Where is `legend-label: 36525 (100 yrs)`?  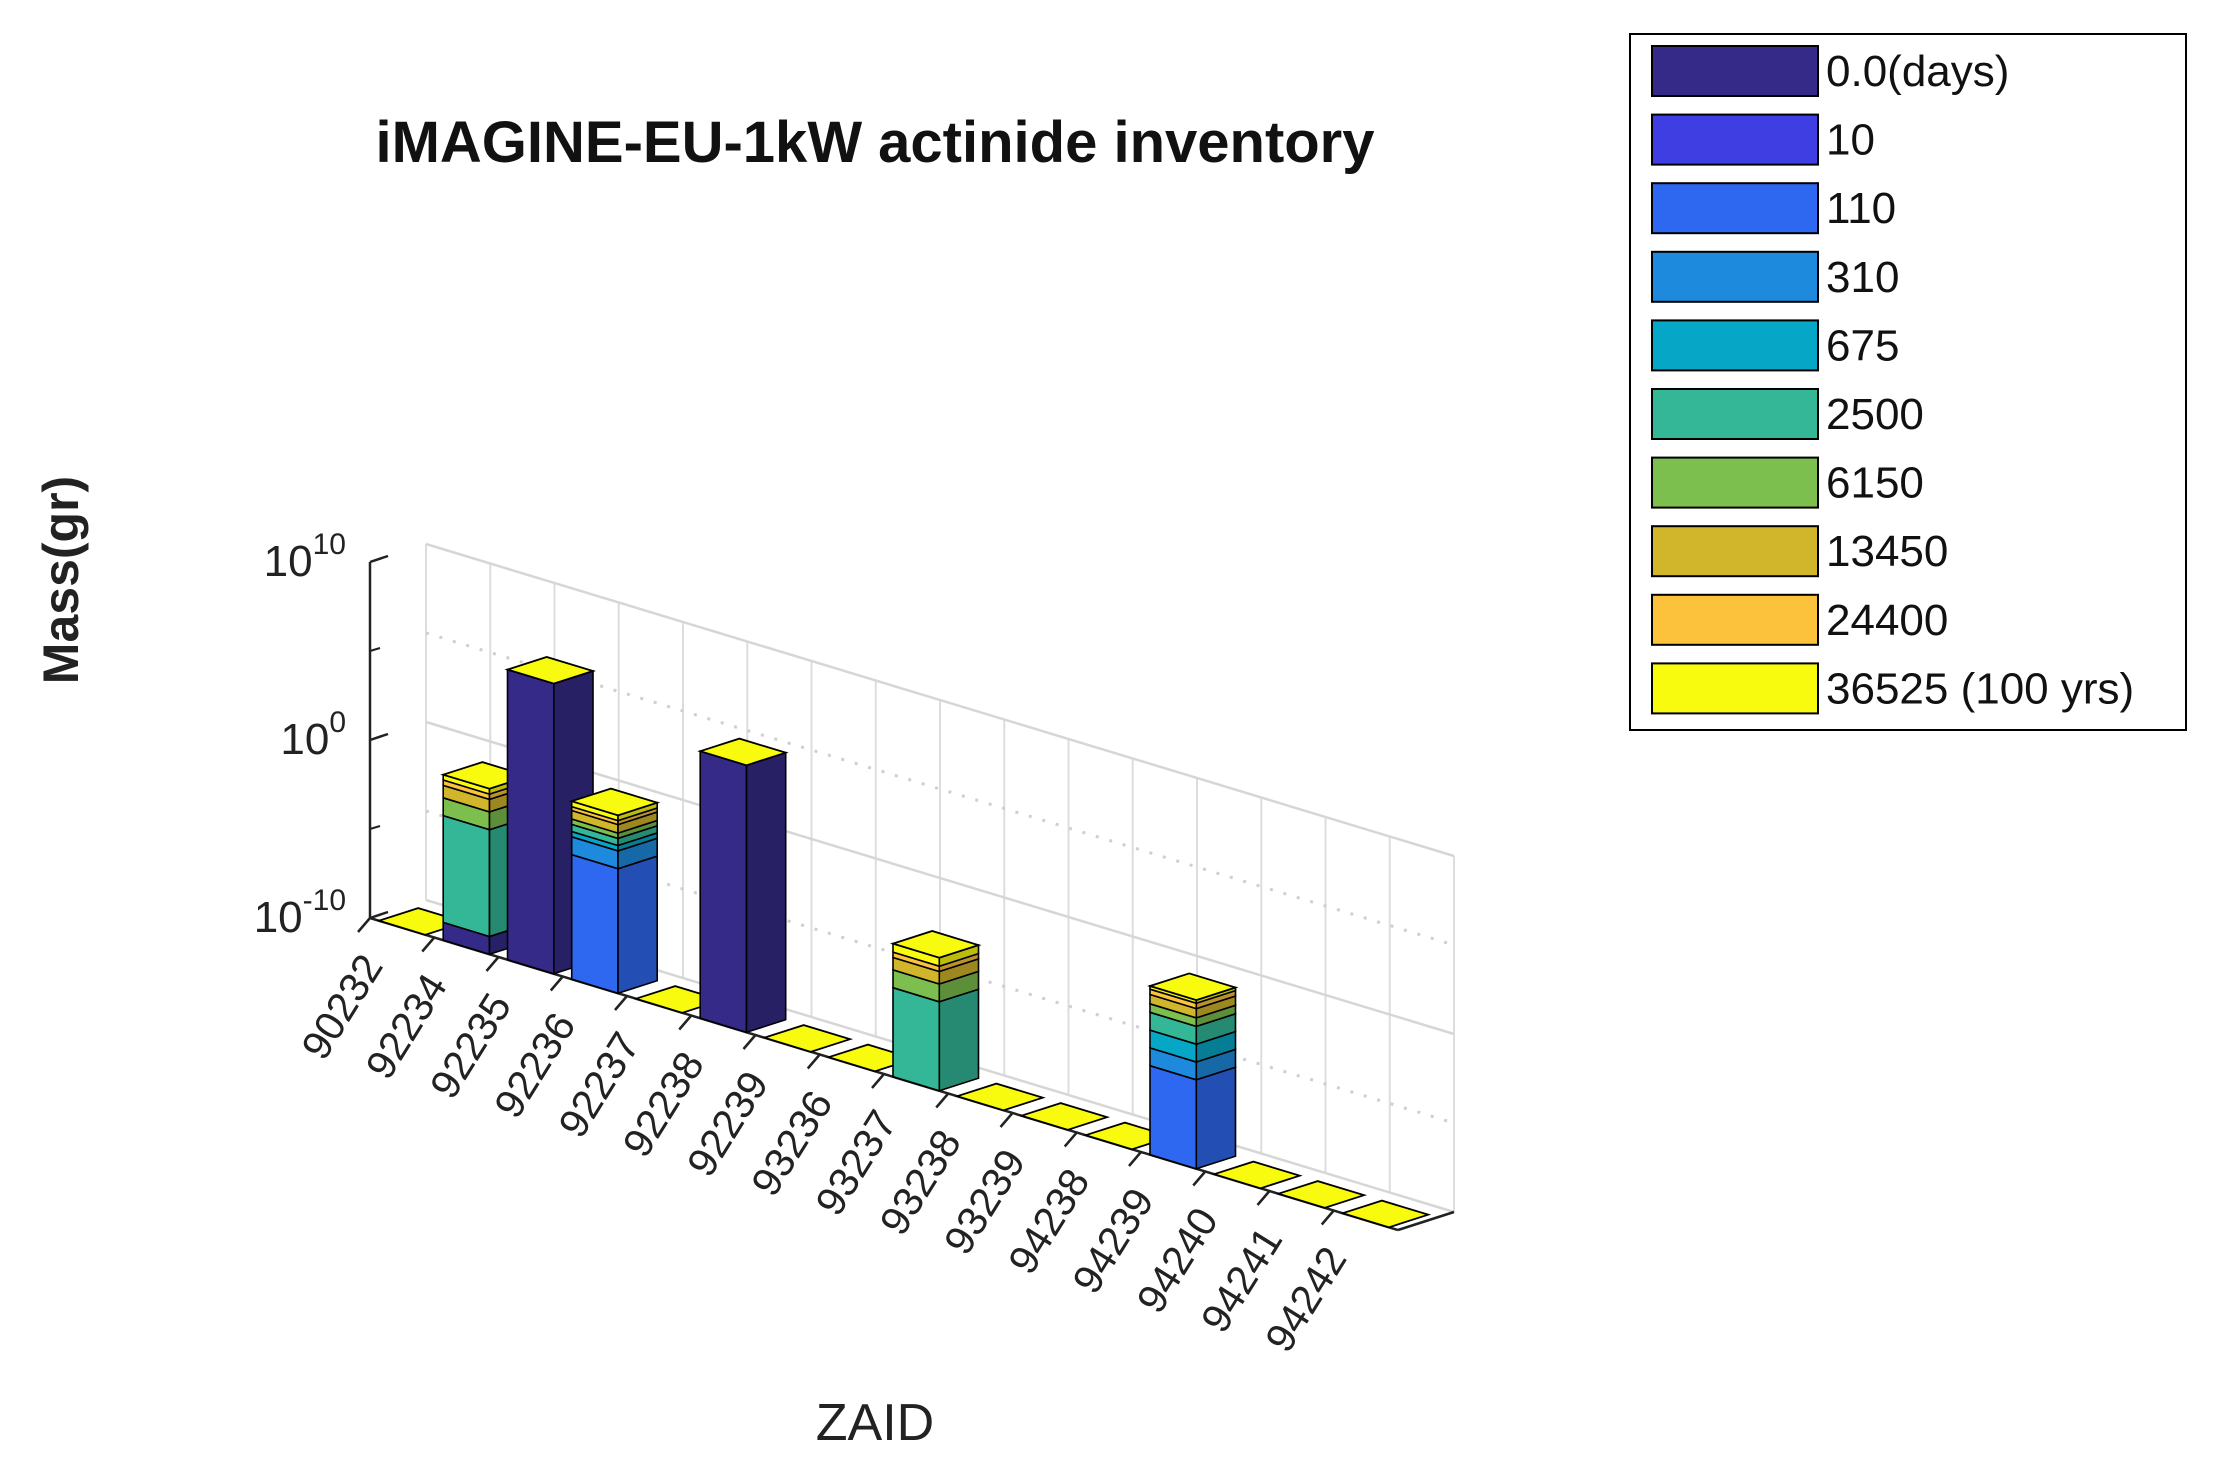 legend-label: 36525 (100 yrs) is located at coordinates (1980, 688).